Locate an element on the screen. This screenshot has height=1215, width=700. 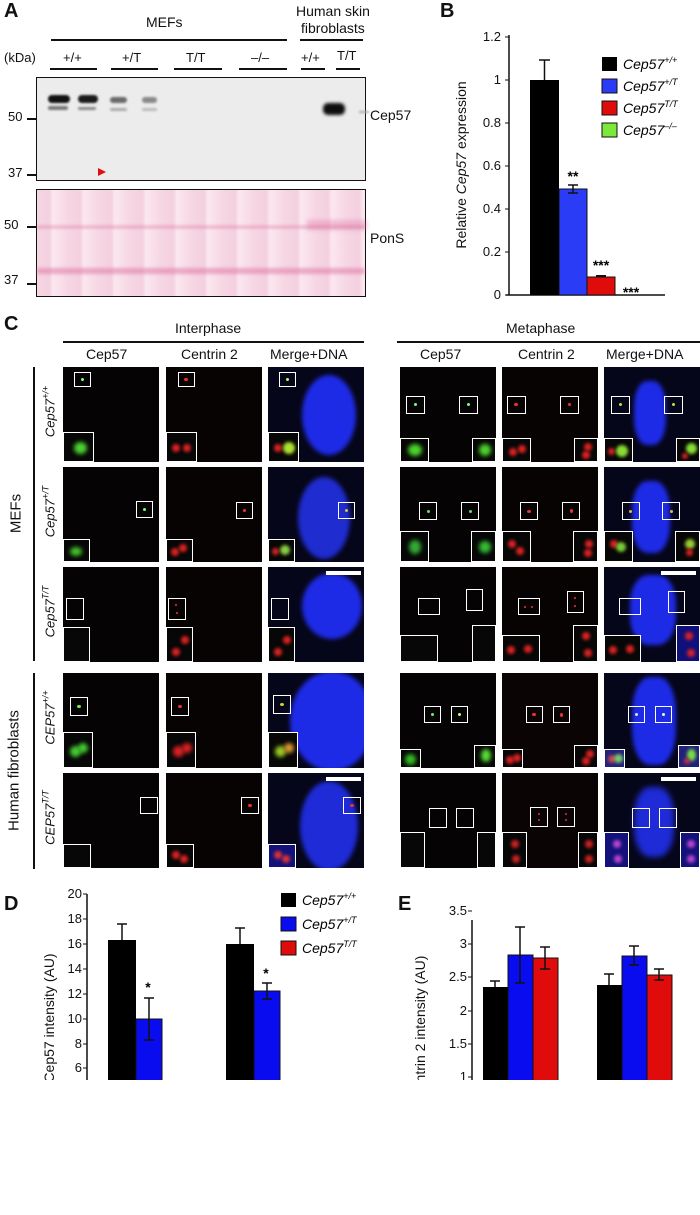
svg-text: 3 is located at coordinates (463, 943).